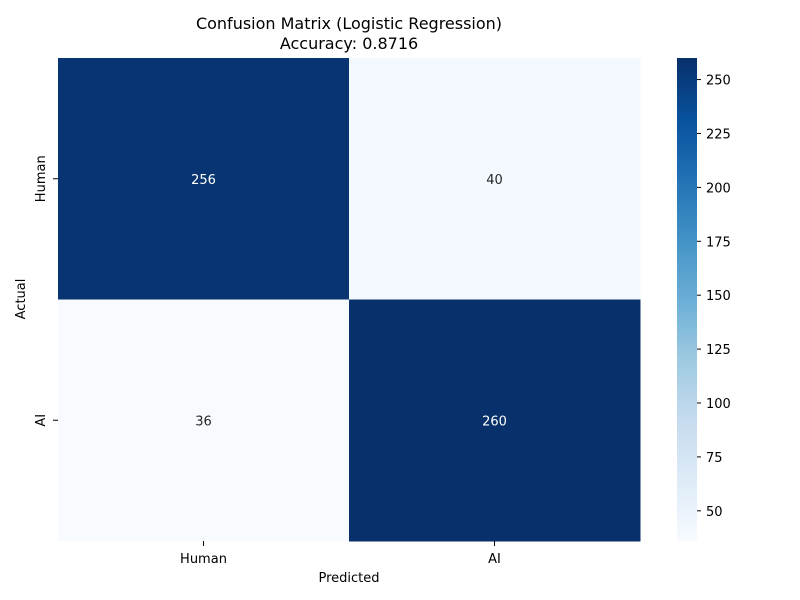 Image resolution: width=800 pixels, height=600 pixels. I want to click on colorbar-ticks: 50 75 100 125 150 175 200 225 250, so click(714, 297).